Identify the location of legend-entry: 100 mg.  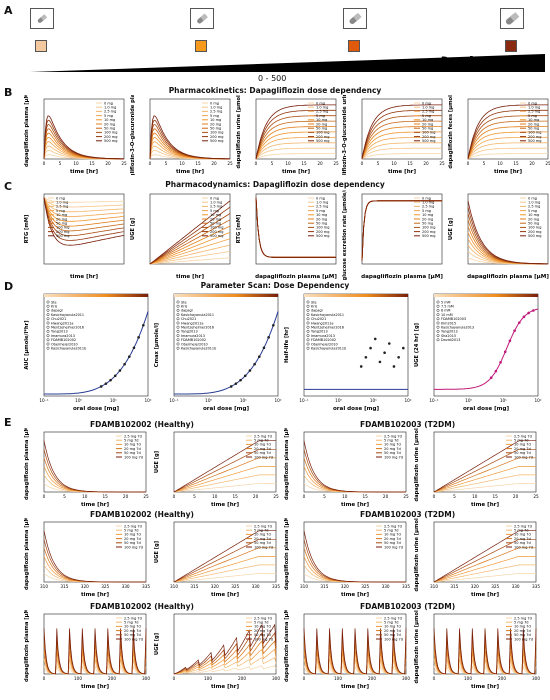
(322, 228).